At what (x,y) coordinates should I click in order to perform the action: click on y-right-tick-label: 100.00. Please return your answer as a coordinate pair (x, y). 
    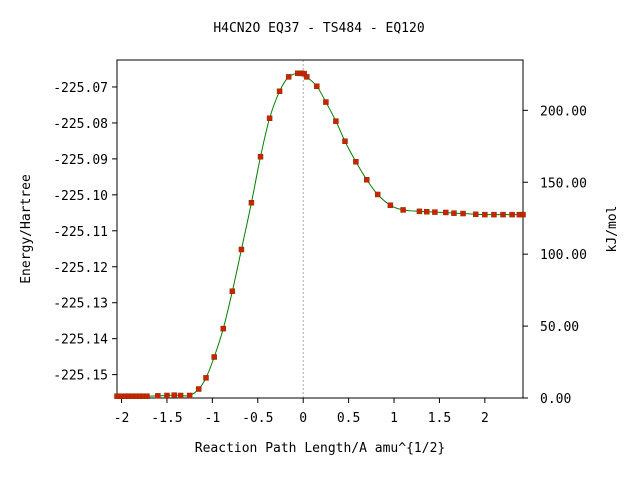
    Looking at the image, I should click on (563, 255).